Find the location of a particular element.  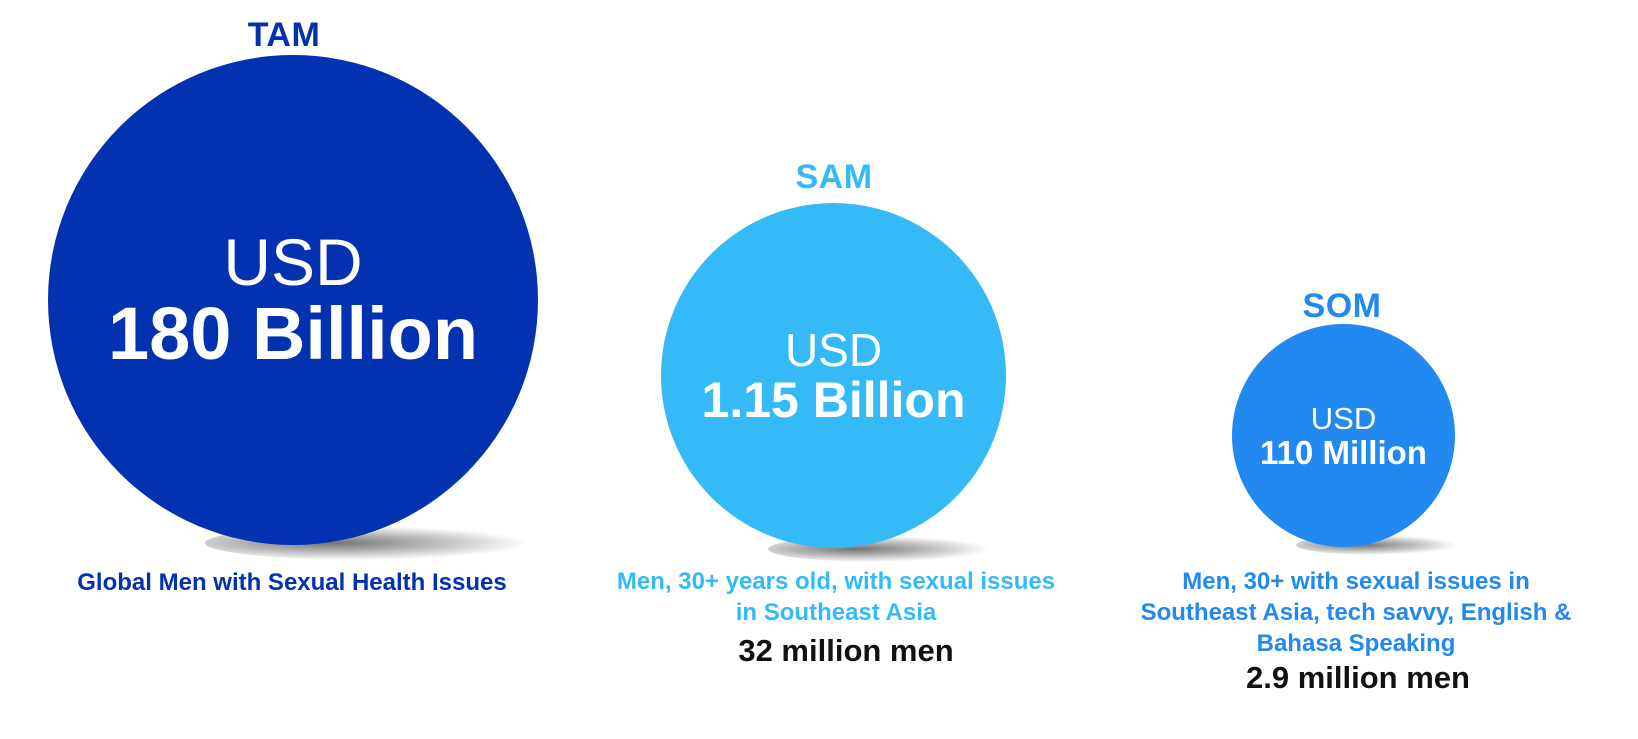

sam-circle: USD 1.15 Billion is located at coordinates (833, 375).